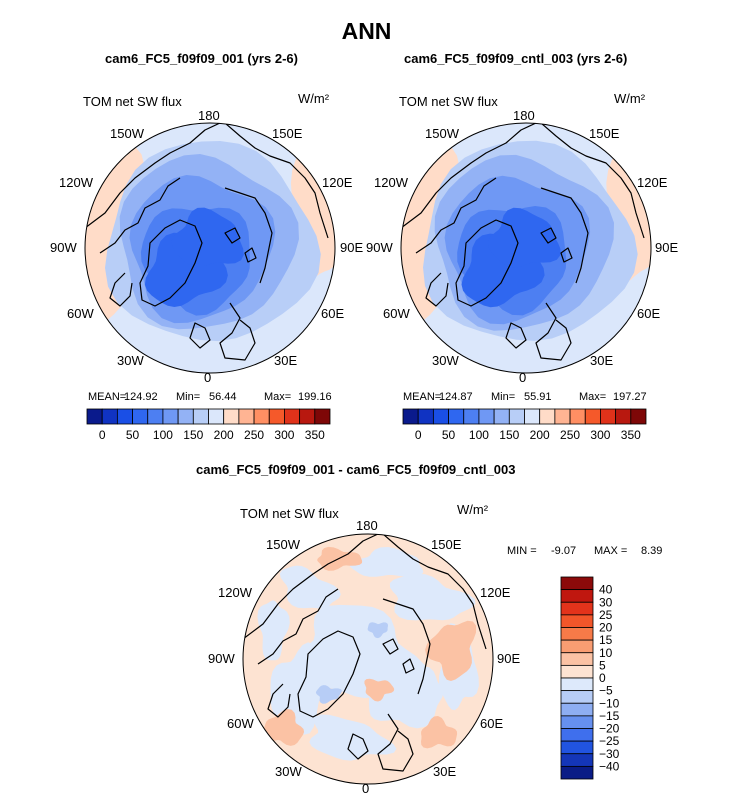  I want to click on colorbar-tick-label: 25, so click(606, 615).